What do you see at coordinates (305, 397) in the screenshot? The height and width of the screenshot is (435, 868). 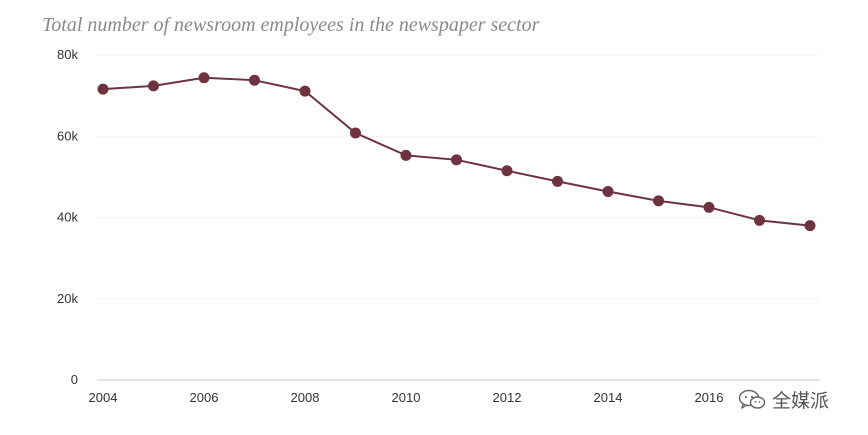 I see `x-tick-label: 2008` at bounding box center [305, 397].